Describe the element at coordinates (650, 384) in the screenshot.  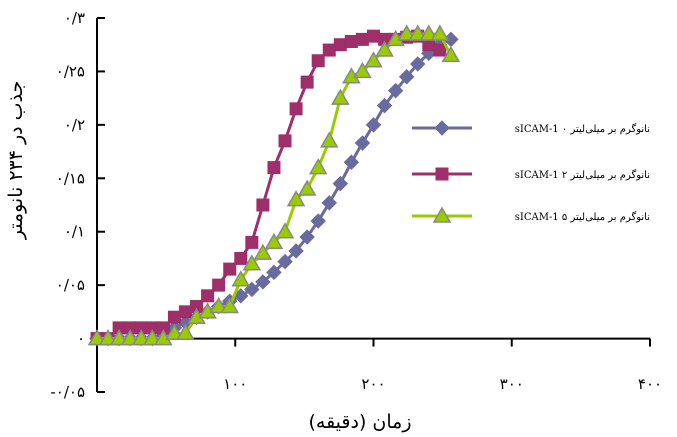
I see `x-tick-label: ۴۰۰` at that location.